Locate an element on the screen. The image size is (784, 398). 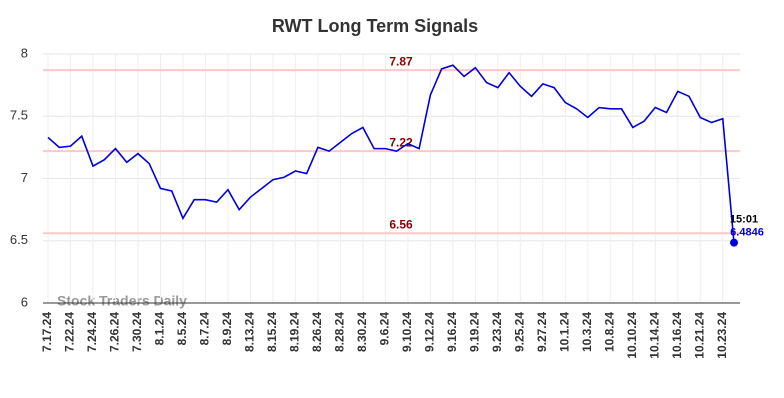
x-tick-label: 9.6.24 is located at coordinates (385, 329).